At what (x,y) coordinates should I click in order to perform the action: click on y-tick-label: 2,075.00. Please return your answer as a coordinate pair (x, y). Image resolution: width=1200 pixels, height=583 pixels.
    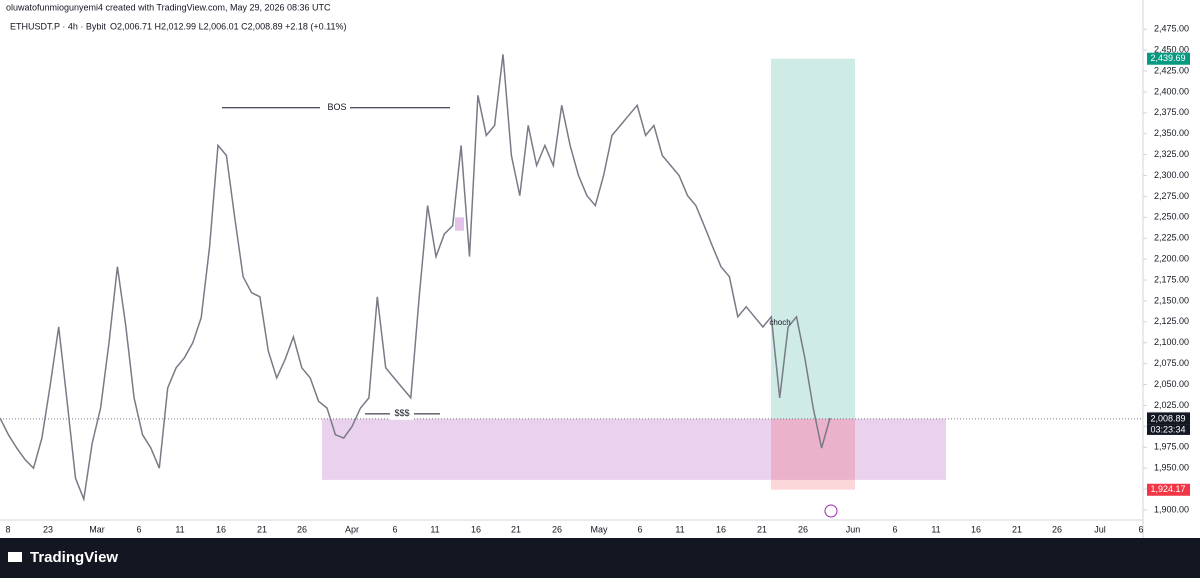
    Looking at the image, I should click on (1171, 363).